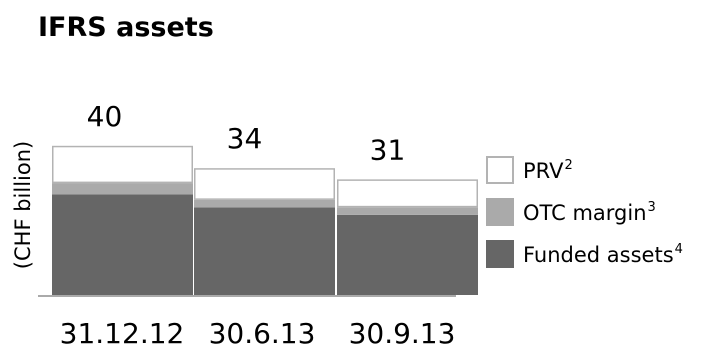  What do you see at coordinates (603, 254) in the screenshot?
I see `legend-label-funded-assets: Funded assets4` at bounding box center [603, 254].